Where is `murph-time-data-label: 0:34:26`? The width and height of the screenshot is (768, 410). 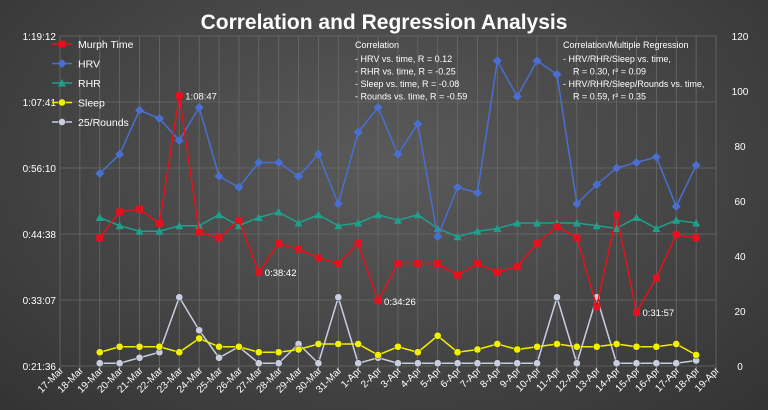 murph-time-data-label: 0:34:26 is located at coordinates (400, 302).